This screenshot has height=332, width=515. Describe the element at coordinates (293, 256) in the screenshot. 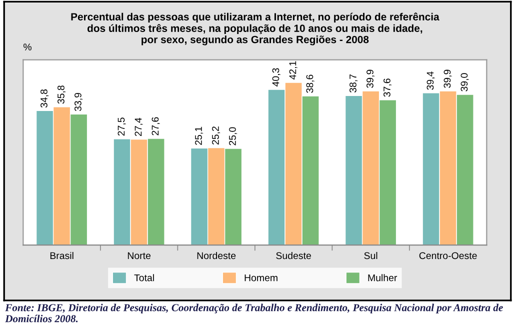

I see `x-tick-label: Sudeste` at that location.